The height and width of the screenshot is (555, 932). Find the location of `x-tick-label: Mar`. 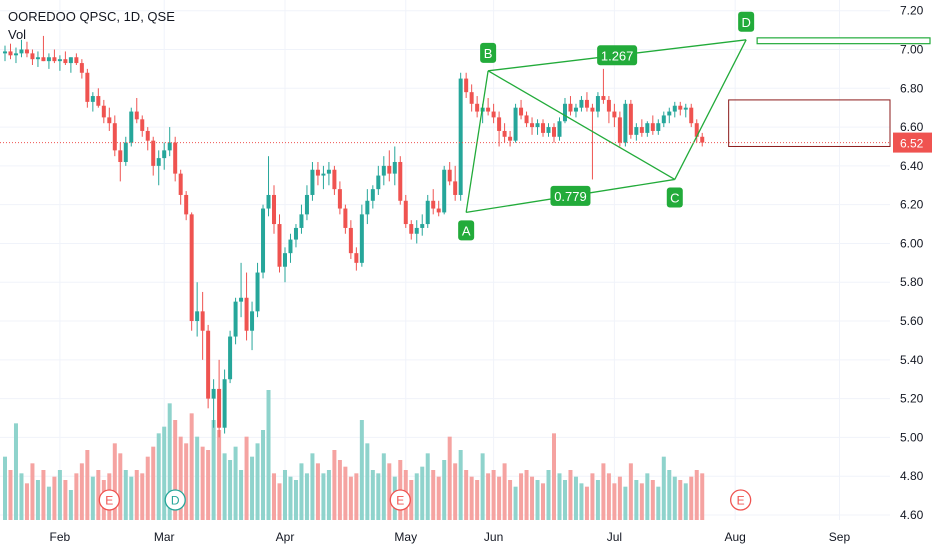

x-tick-label: Mar is located at coordinates (164, 537).